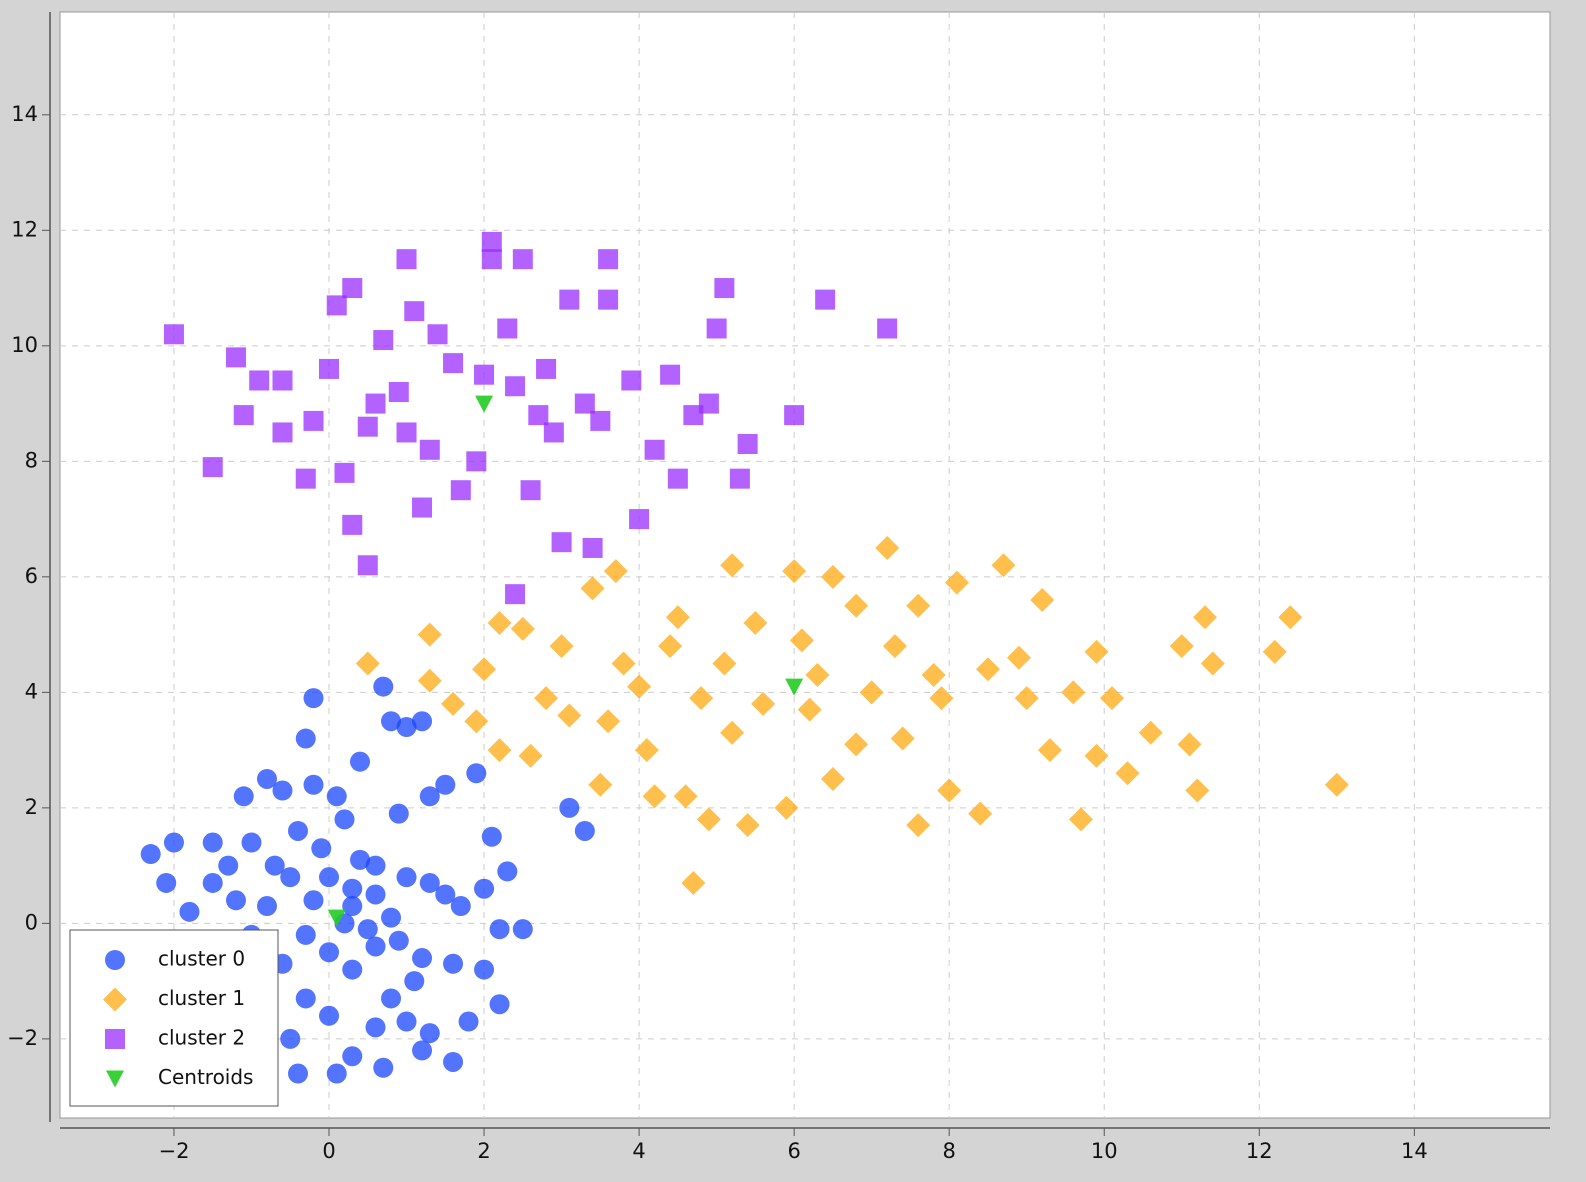  What do you see at coordinates (31, 922) in the screenshot?
I see `y-tick-label: 0` at bounding box center [31, 922].